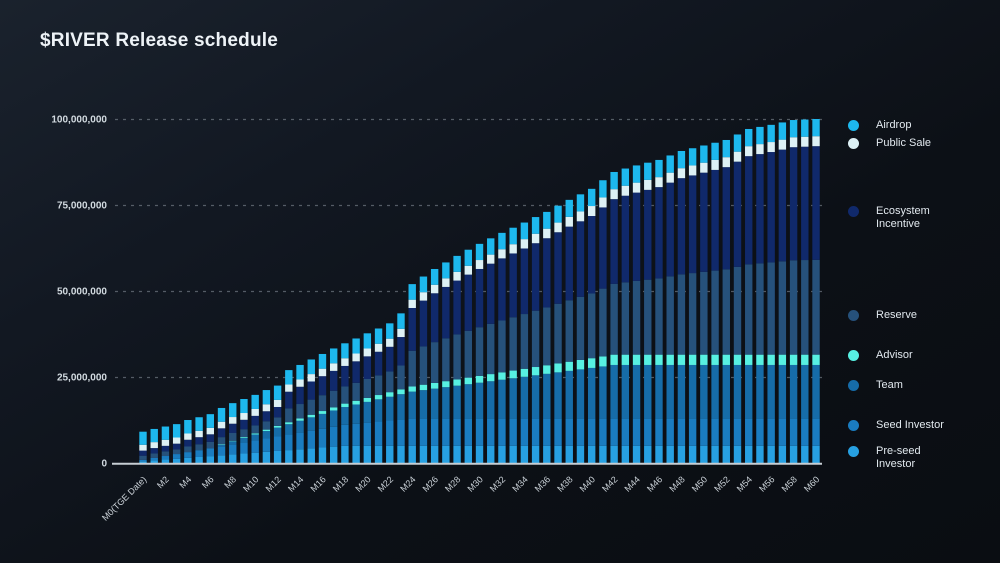  I want to click on bar-m22, so click(390, 393).